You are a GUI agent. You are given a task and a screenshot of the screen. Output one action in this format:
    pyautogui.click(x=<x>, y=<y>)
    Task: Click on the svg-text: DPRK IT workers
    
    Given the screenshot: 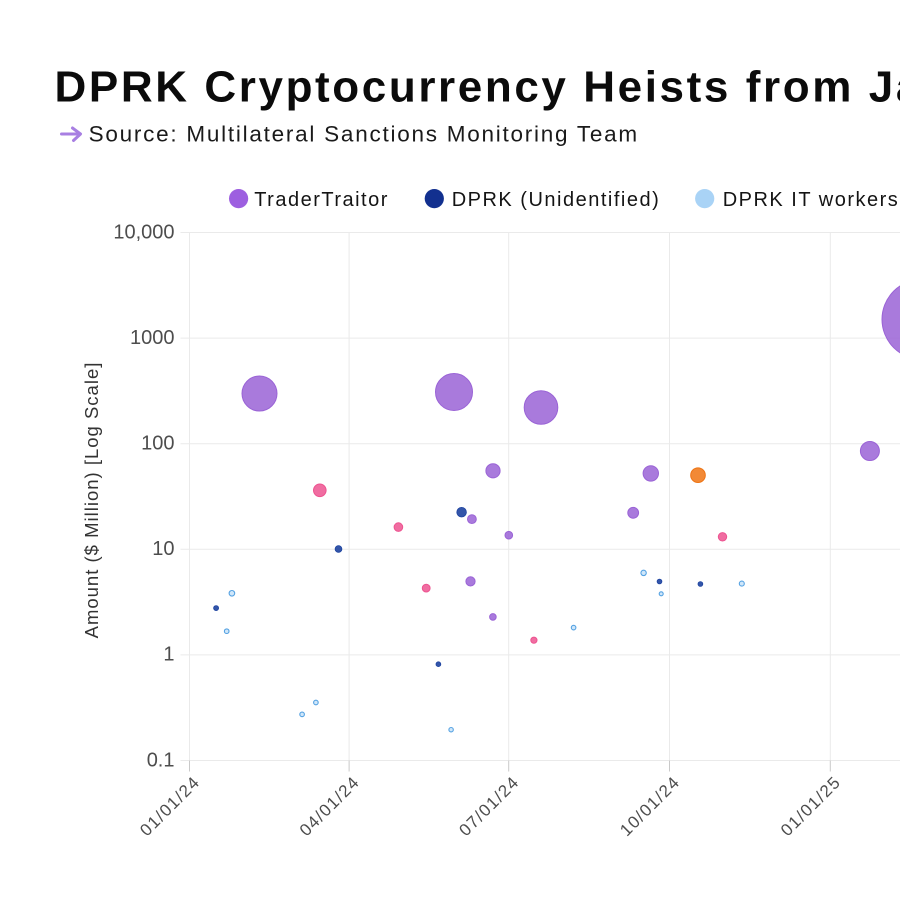 What is the action you would take?
    pyautogui.click(x=811, y=200)
    